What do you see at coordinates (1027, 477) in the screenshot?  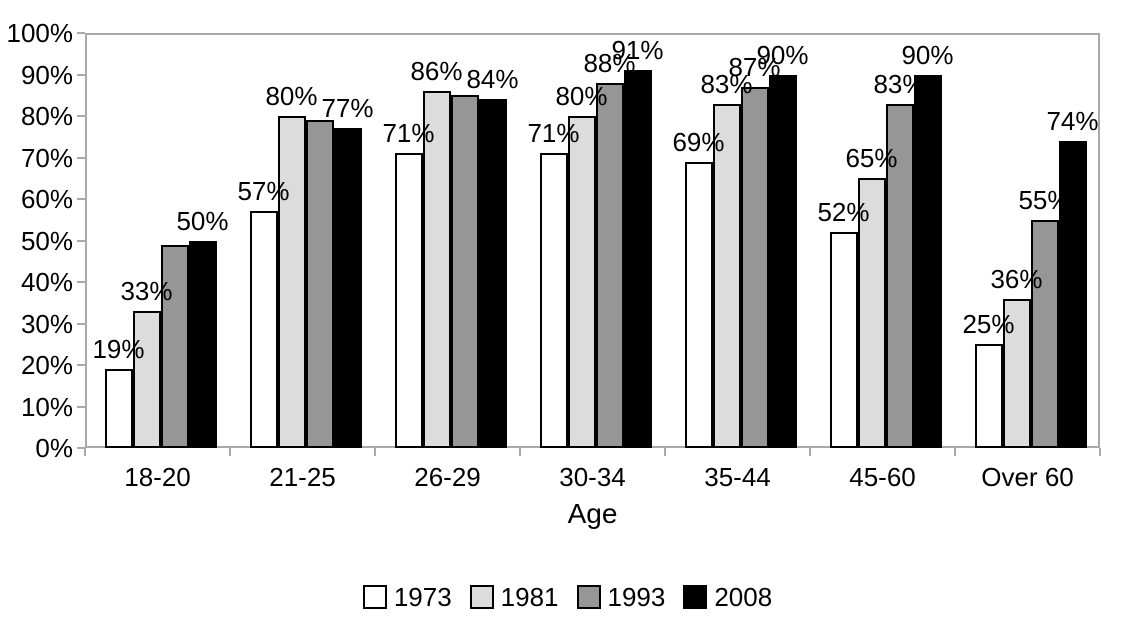 I see `x-axis-category-label: Over 60` at bounding box center [1027, 477].